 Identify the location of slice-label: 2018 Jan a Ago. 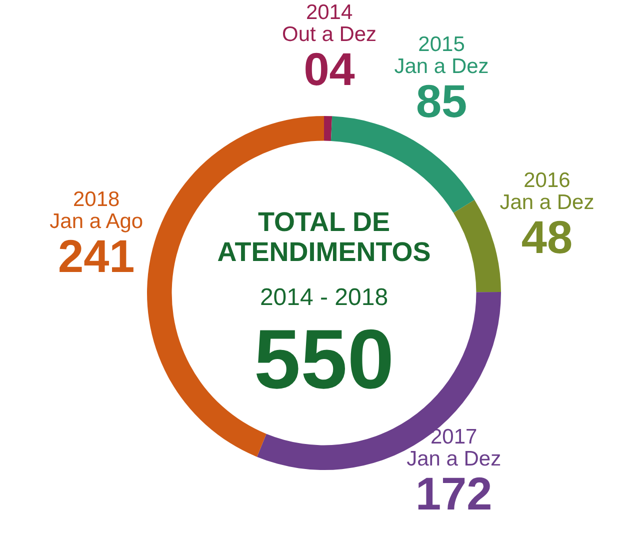
(97, 211).